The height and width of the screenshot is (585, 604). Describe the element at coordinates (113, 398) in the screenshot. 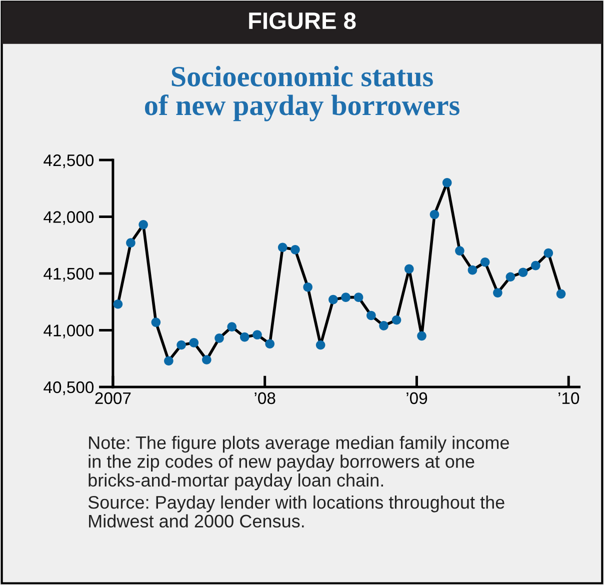

I see `x-tick-label: 2007` at that location.